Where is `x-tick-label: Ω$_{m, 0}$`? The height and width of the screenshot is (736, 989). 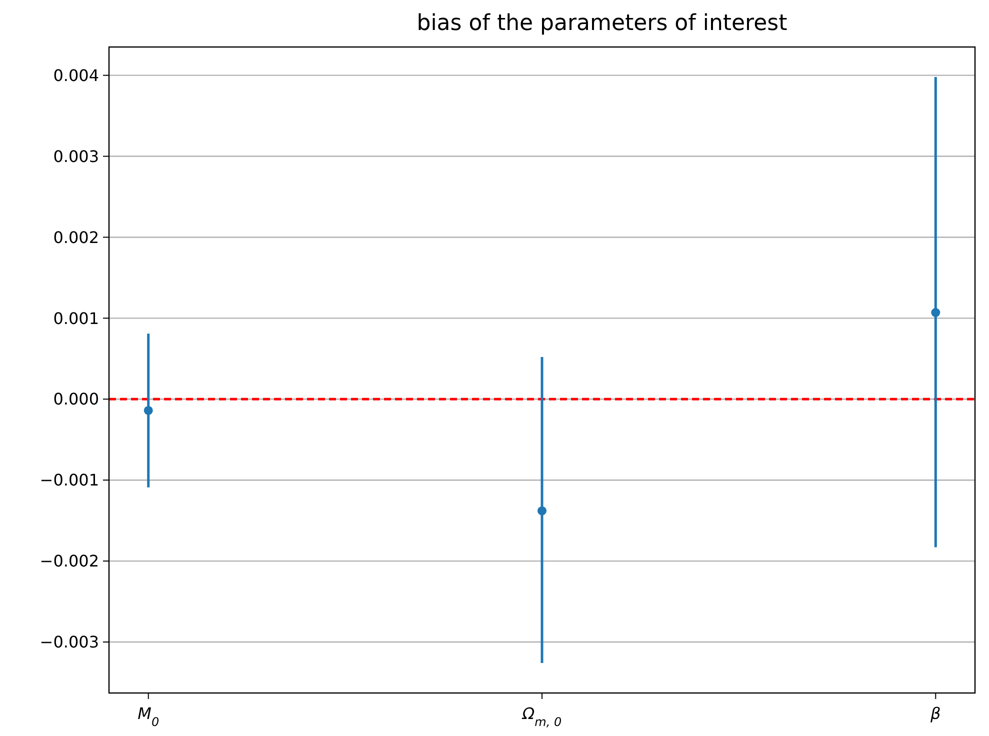 x-tick-label: Ω$_{m, 0}$ is located at coordinates (541, 716).